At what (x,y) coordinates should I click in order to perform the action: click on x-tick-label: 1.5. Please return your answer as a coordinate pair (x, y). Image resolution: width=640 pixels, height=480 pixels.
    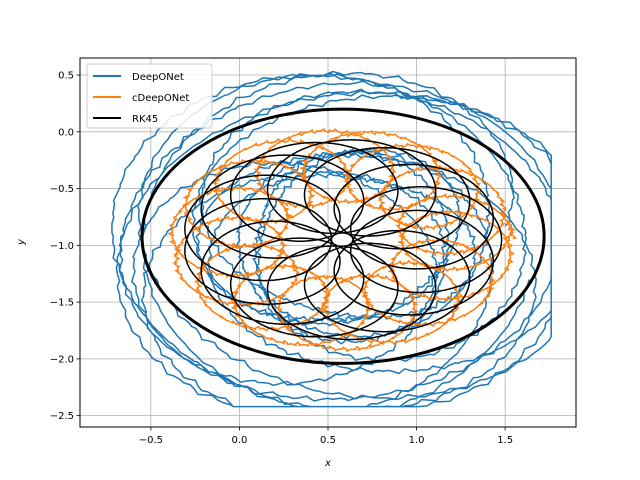
    Looking at the image, I should click on (505, 440).